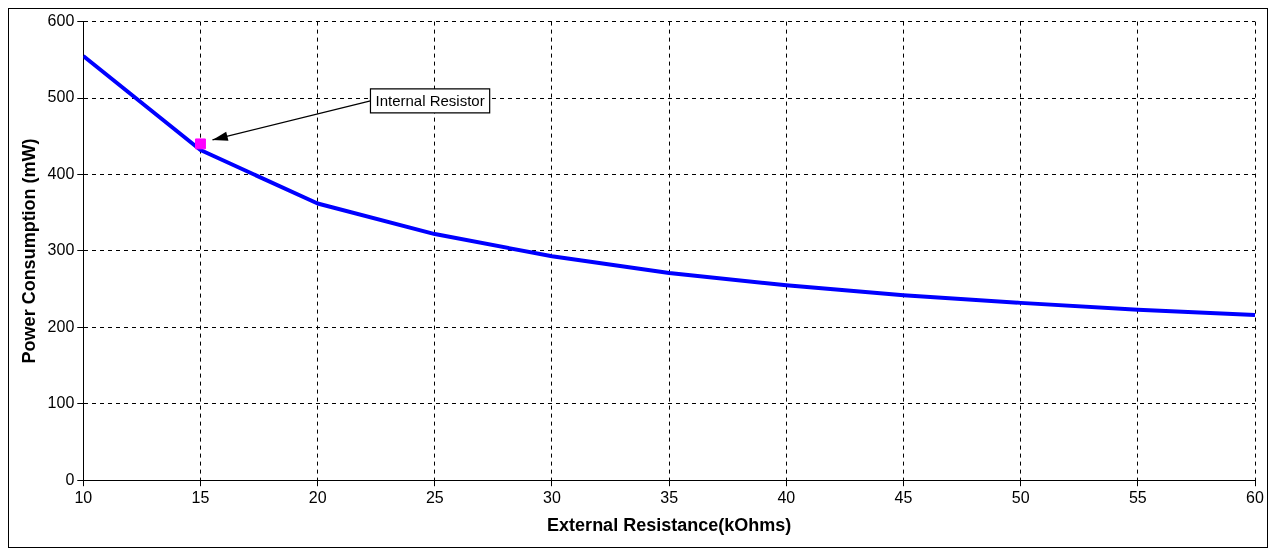 This screenshot has height=556, width=1278. What do you see at coordinates (669, 525) in the screenshot?
I see `x-axis-title: External Resistance(kOhms)` at bounding box center [669, 525].